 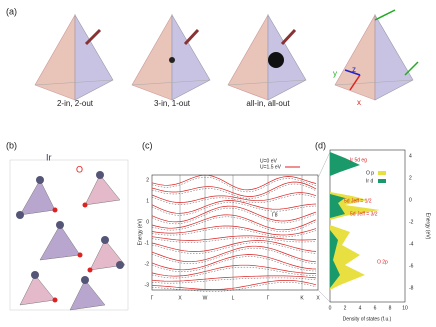 What do you see at coordinates (411, 288) in the screenshot?
I see `y-tick-label: -8` at bounding box center [411, 288].